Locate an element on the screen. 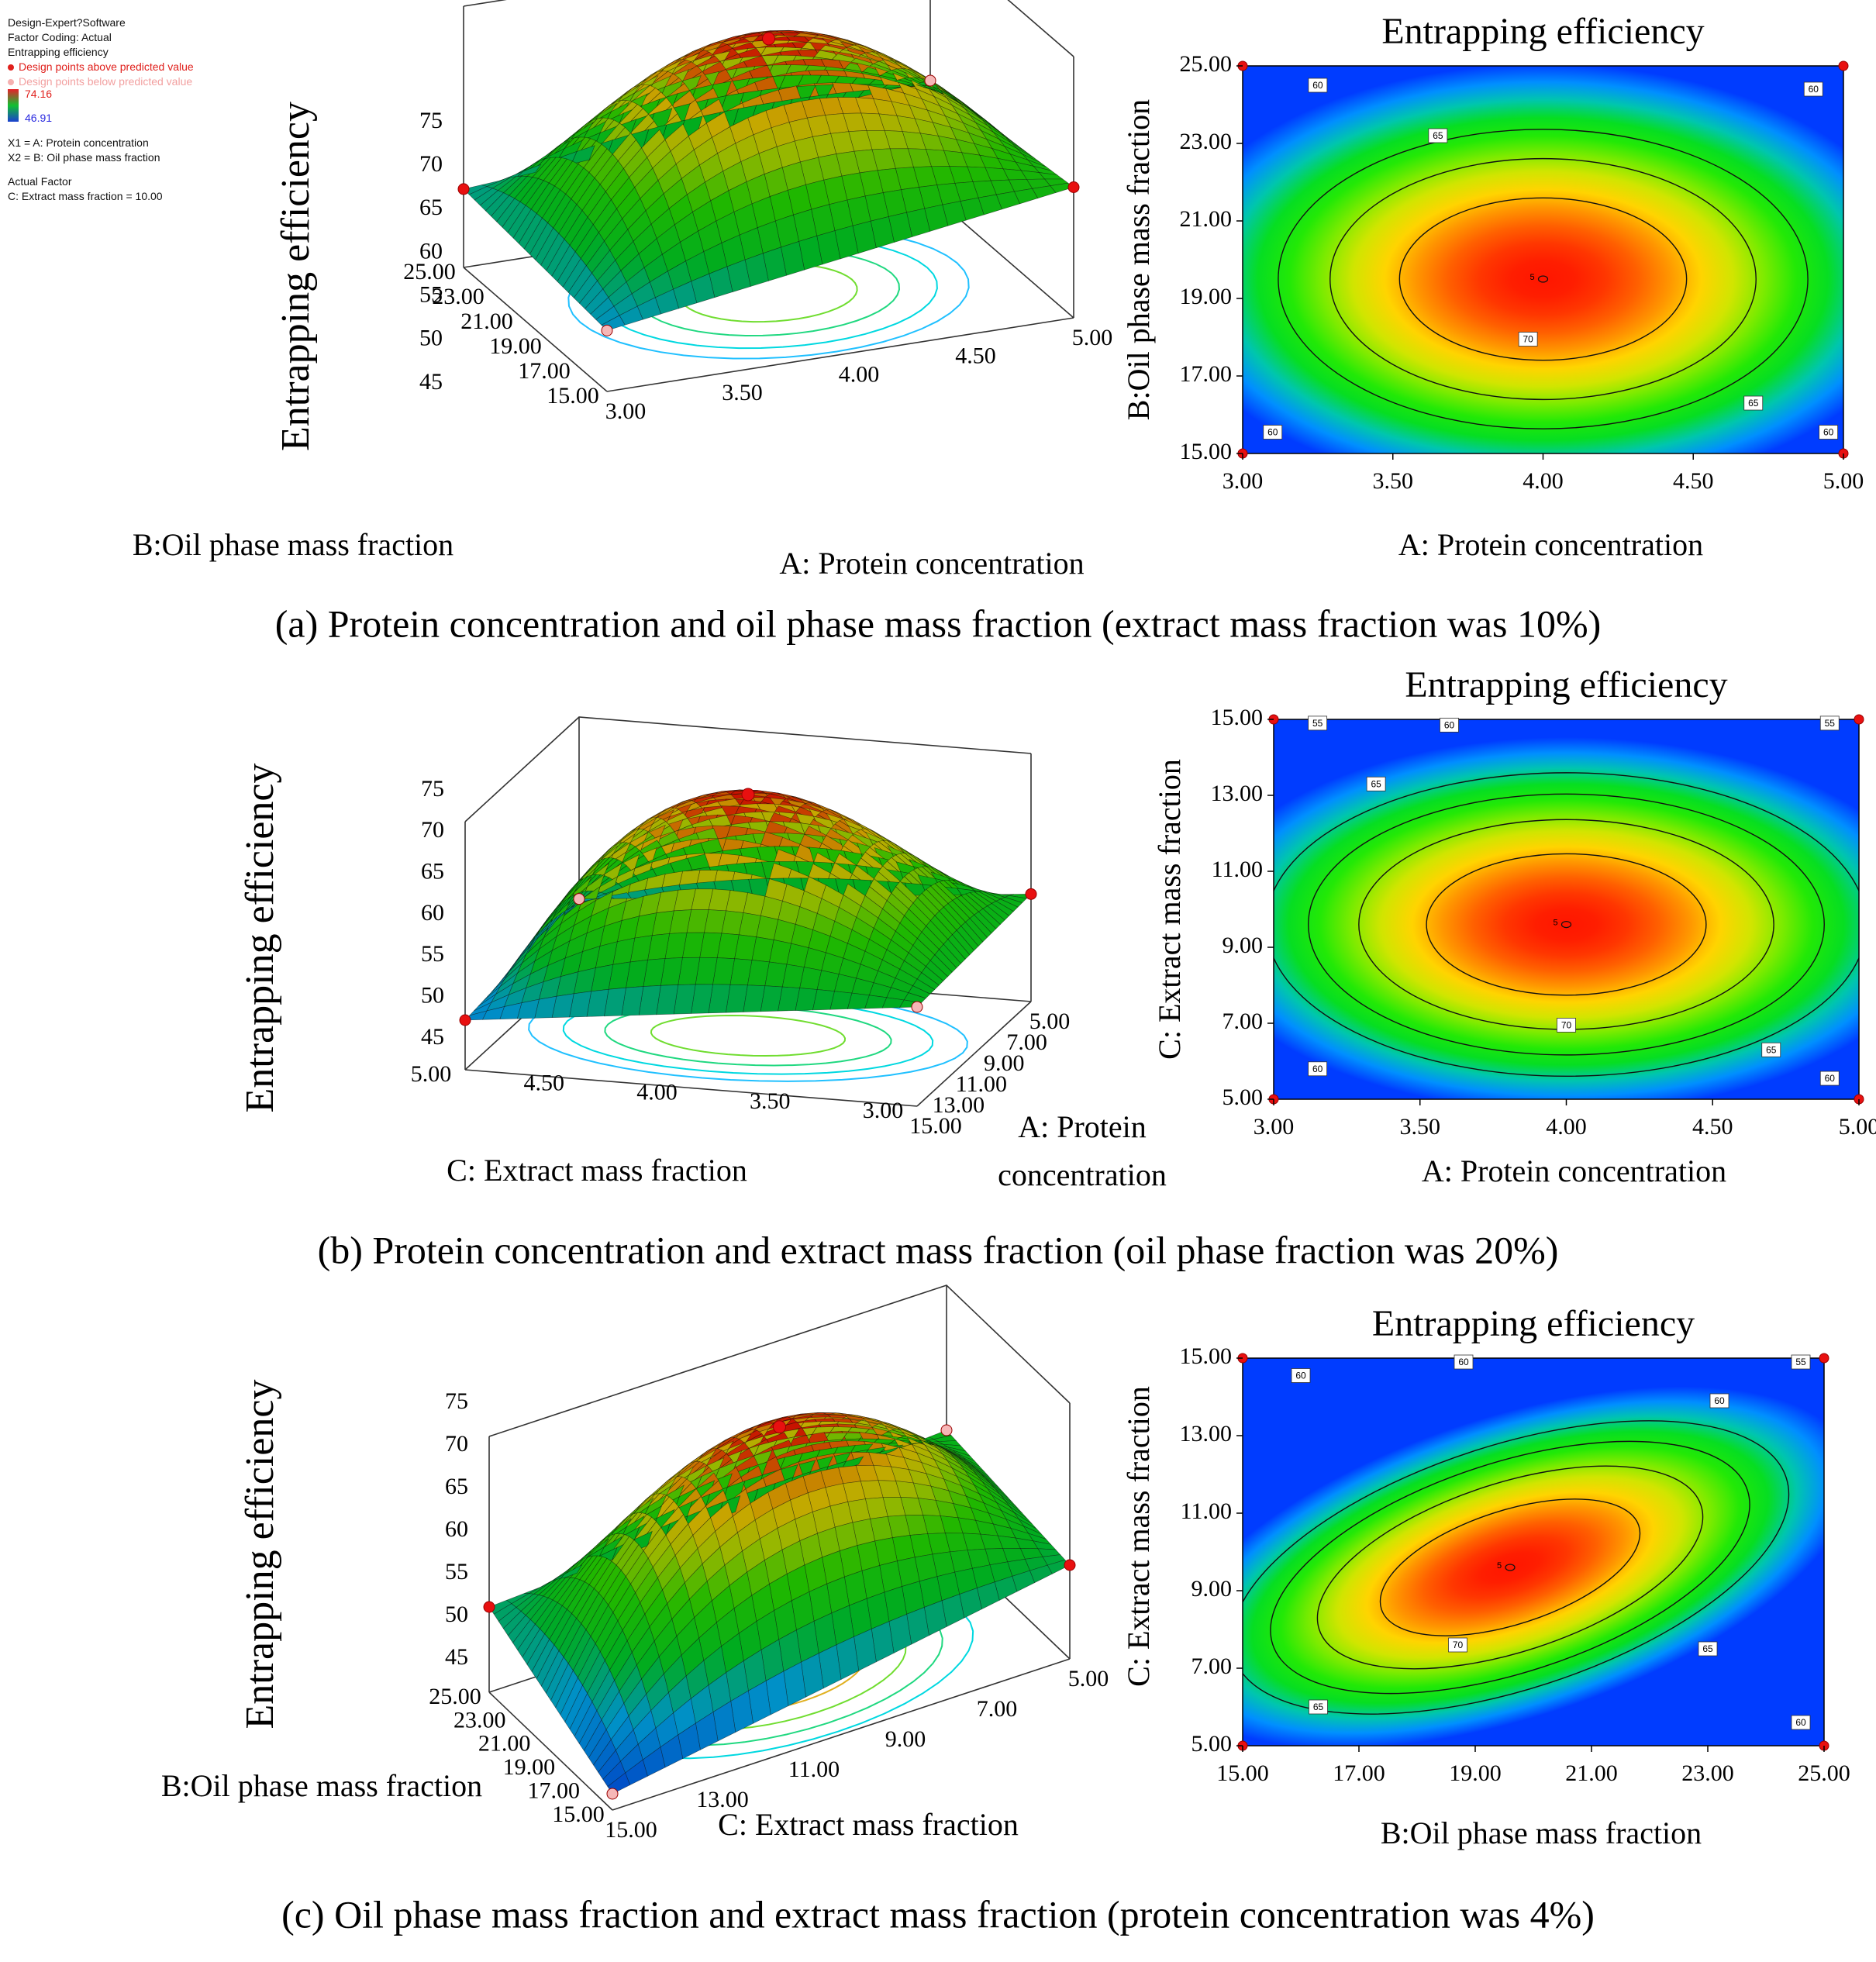 This screenshot has height=1962, width=1876. x-tick-label: 17.00 is located at coordinates (1359, 1773).